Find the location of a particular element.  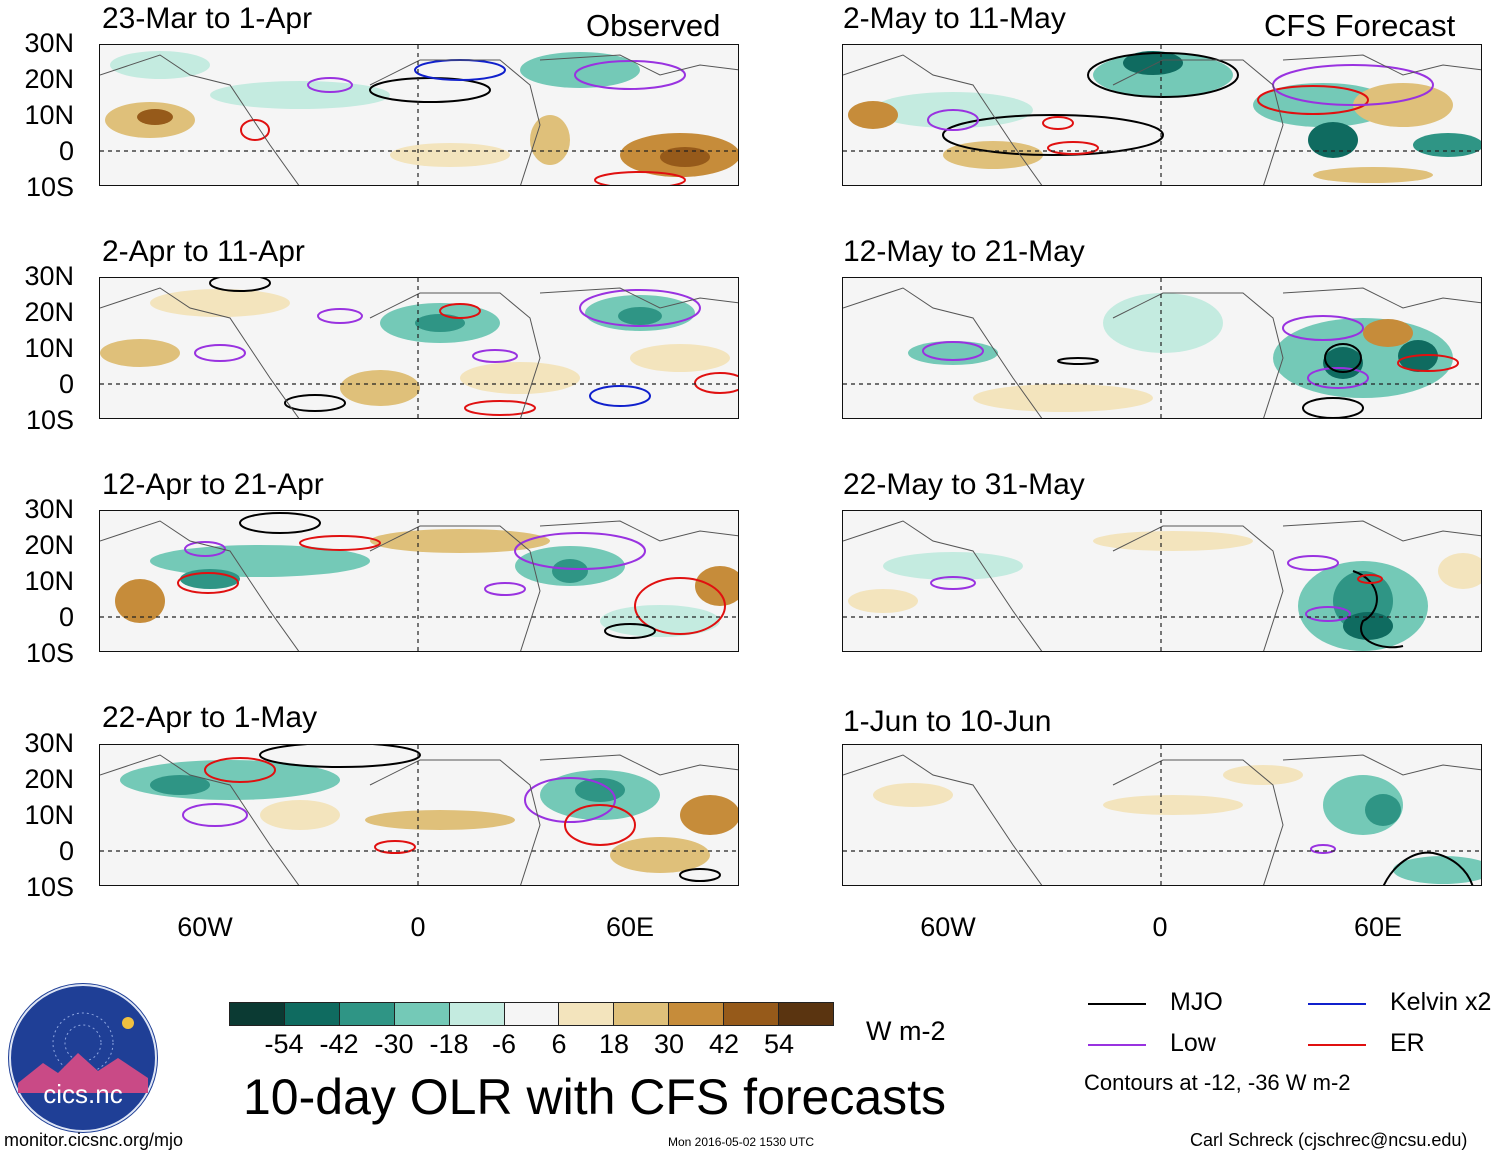

legend-er-label: ER is located at coordinates (1407, 1043).